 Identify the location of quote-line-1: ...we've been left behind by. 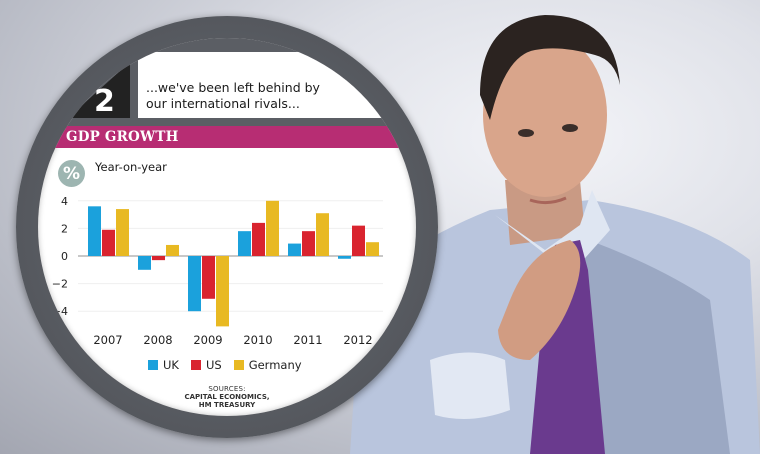
(233, 87).